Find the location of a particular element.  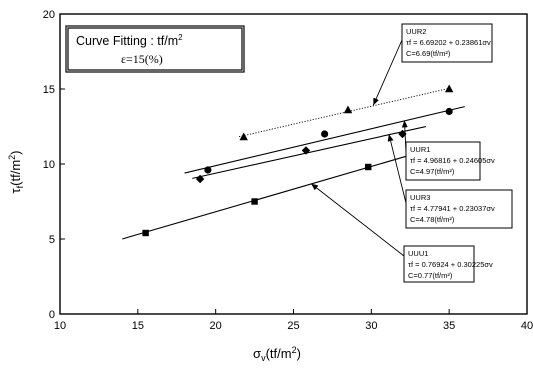

fit-line-uur2 is located at coordinates (344, 112).